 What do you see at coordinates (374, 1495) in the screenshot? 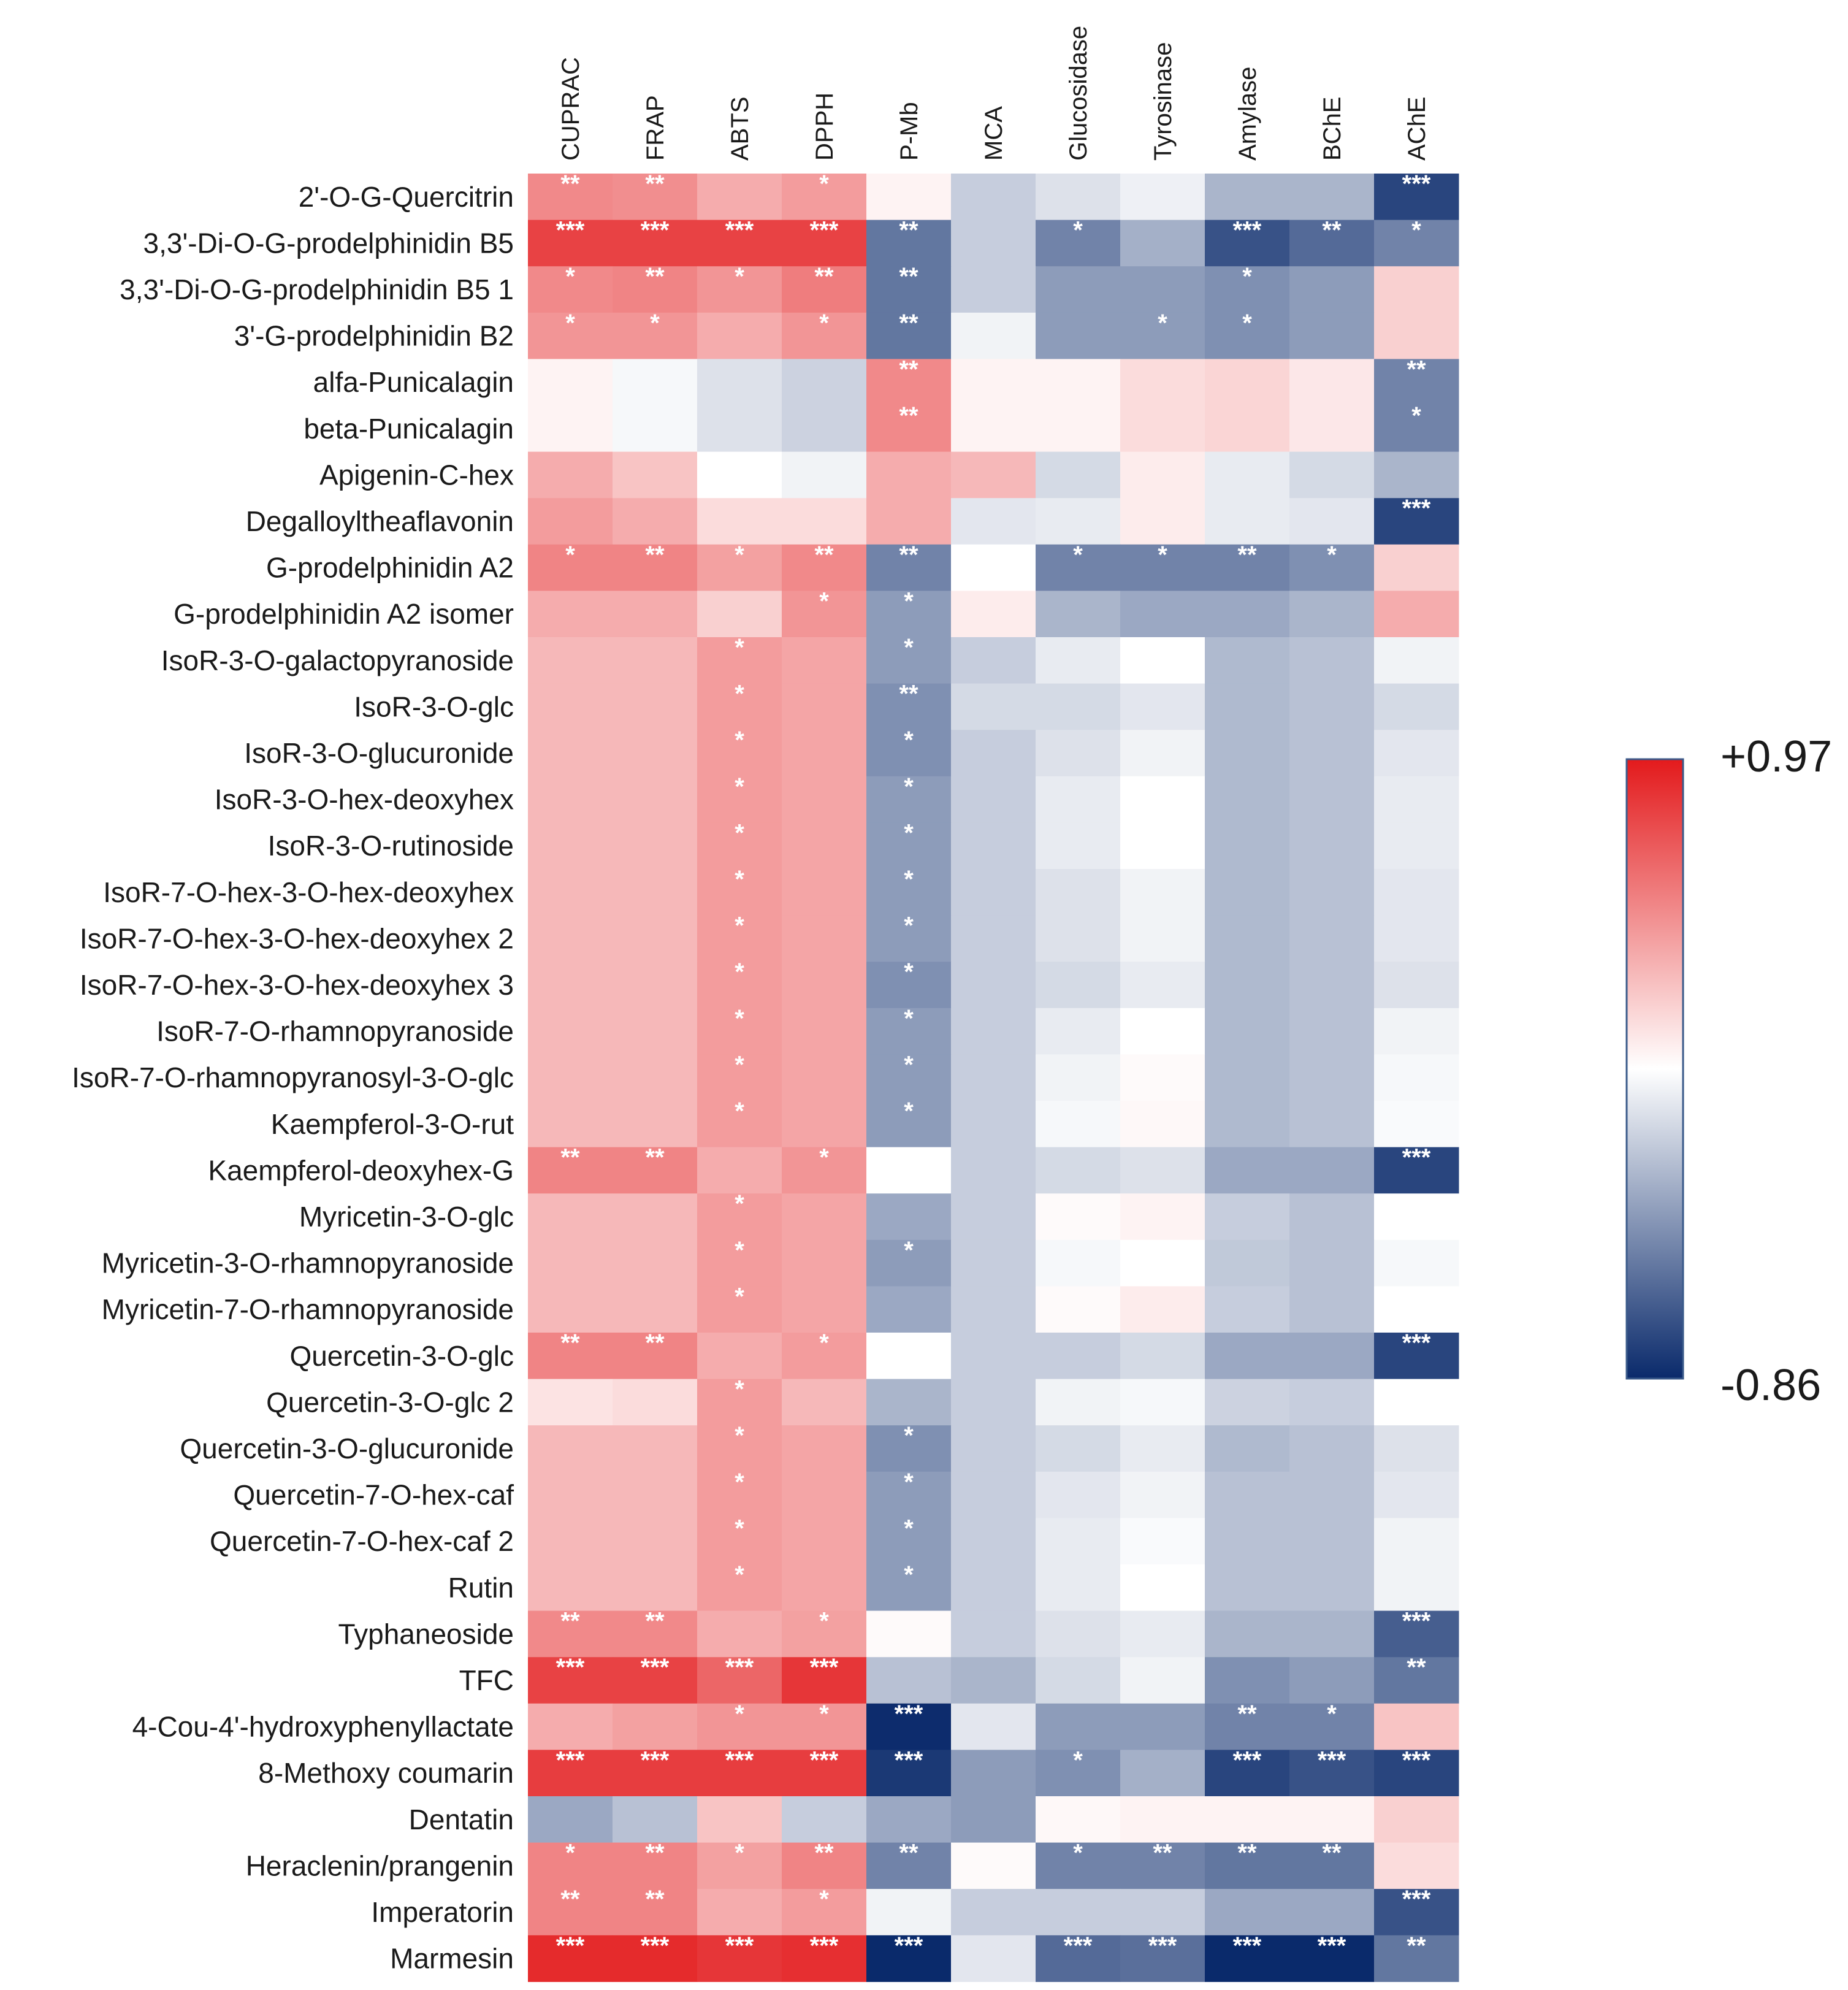
I see `row-label: Quercetin-7-O-hex-caf` at bounding box center [374, 1495].